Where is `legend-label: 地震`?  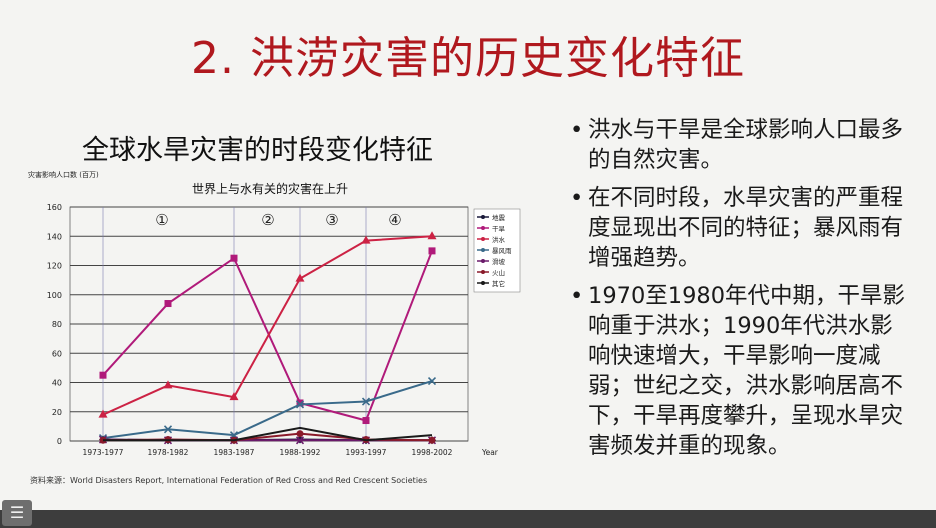
legend-label: 地震 is located at coordinates (499, 217).